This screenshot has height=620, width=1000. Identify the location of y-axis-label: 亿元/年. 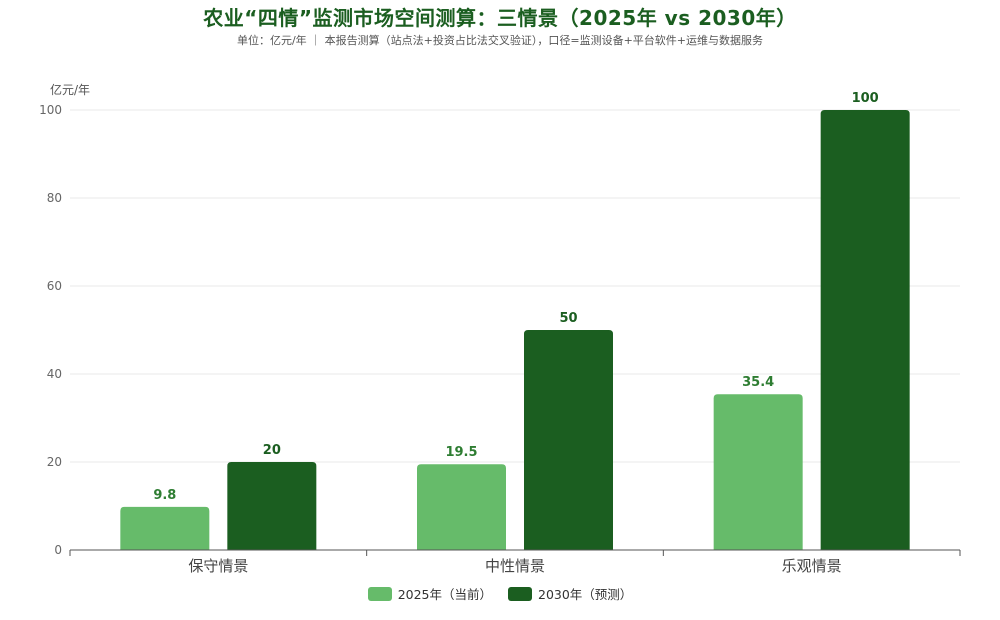
(70, 90).